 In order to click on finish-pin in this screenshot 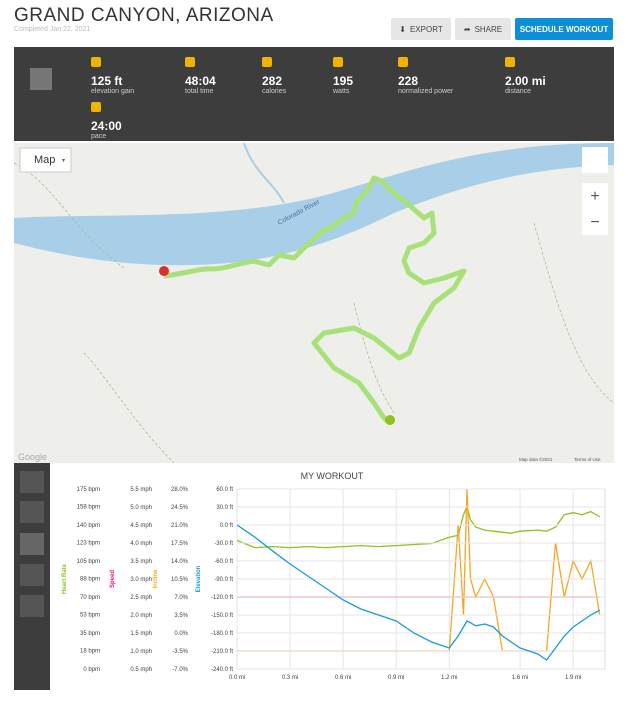, I will do `click(164, 271)`.